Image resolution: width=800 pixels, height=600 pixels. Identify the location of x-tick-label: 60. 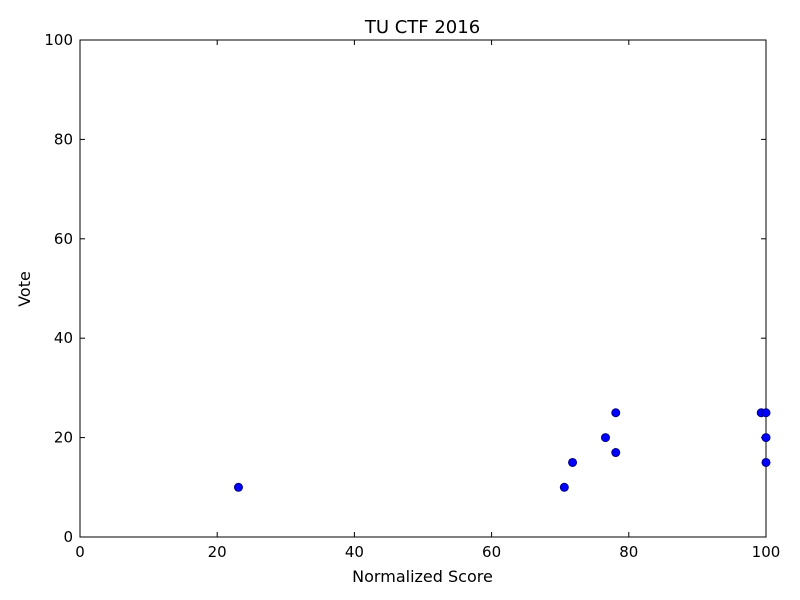
(491, 552).